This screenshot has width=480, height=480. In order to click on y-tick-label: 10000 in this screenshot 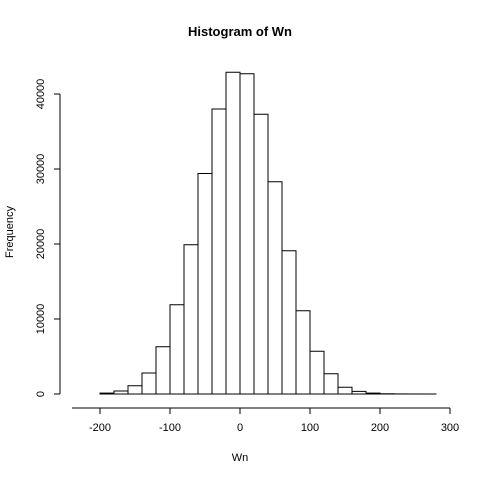, I will do `click(41, 319)`.